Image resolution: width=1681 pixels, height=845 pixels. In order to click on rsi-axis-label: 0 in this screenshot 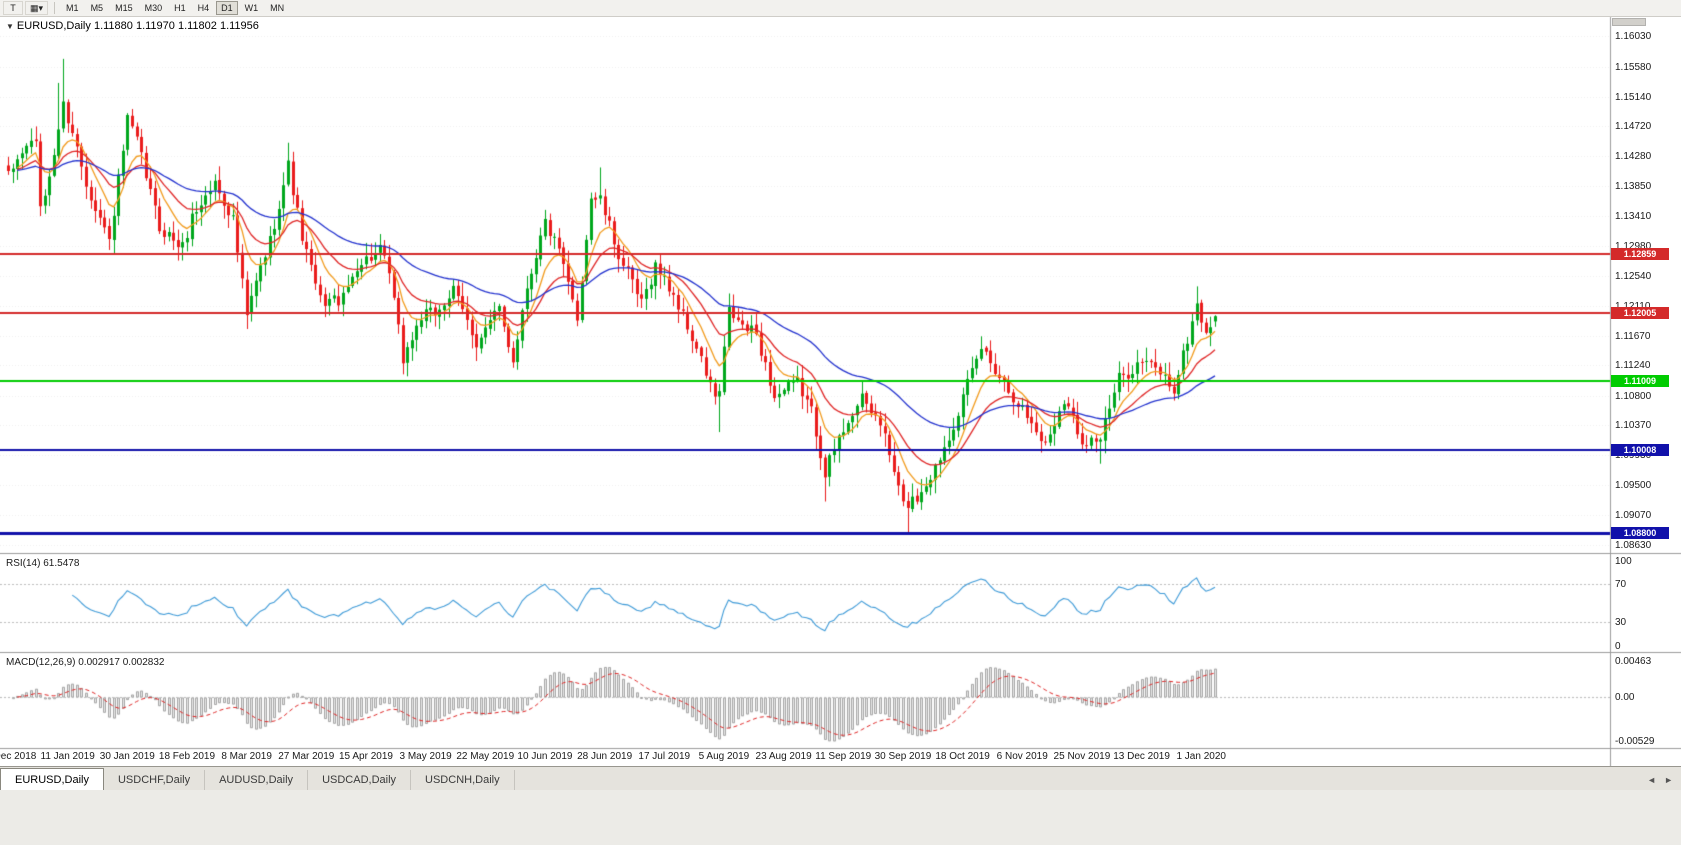, I will do `click(1618, 646)`.